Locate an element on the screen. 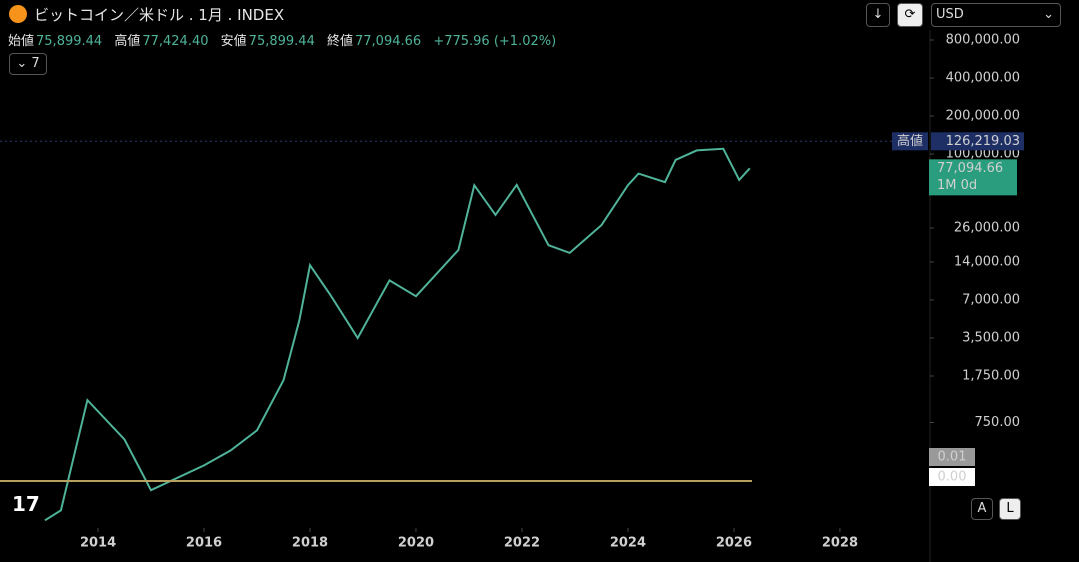 Image resolution: width=1079 pixels, height=562 pixels. x-tick-label: 2020 is located at coordinates (416, 543).